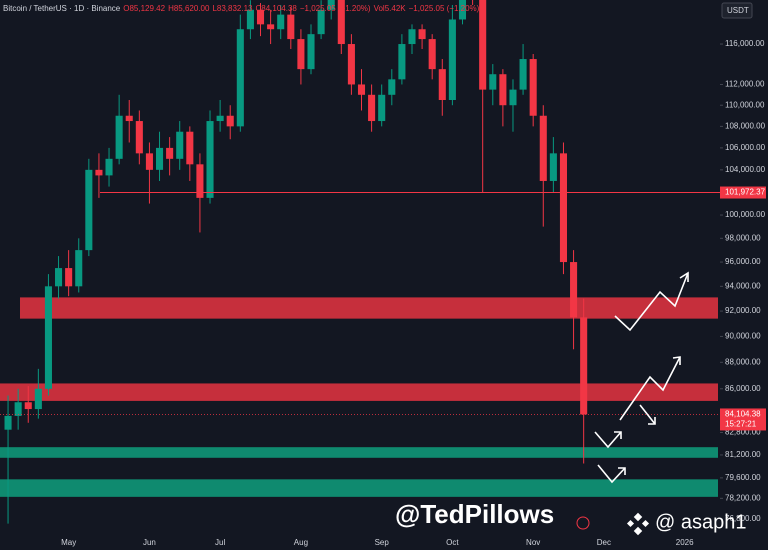 Image resolution: width=768 pixels, height=550 pixels. Describe the element at coordinates (745, 43) in the screenshot. I see `y-tick-label: 116,000.00` at that location.